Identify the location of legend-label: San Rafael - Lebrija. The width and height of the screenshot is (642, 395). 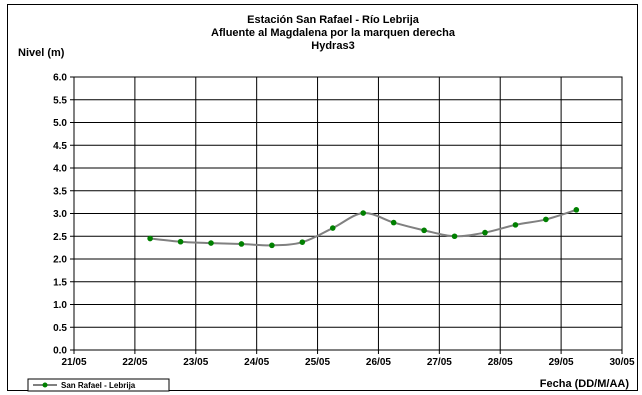
(98, 385).